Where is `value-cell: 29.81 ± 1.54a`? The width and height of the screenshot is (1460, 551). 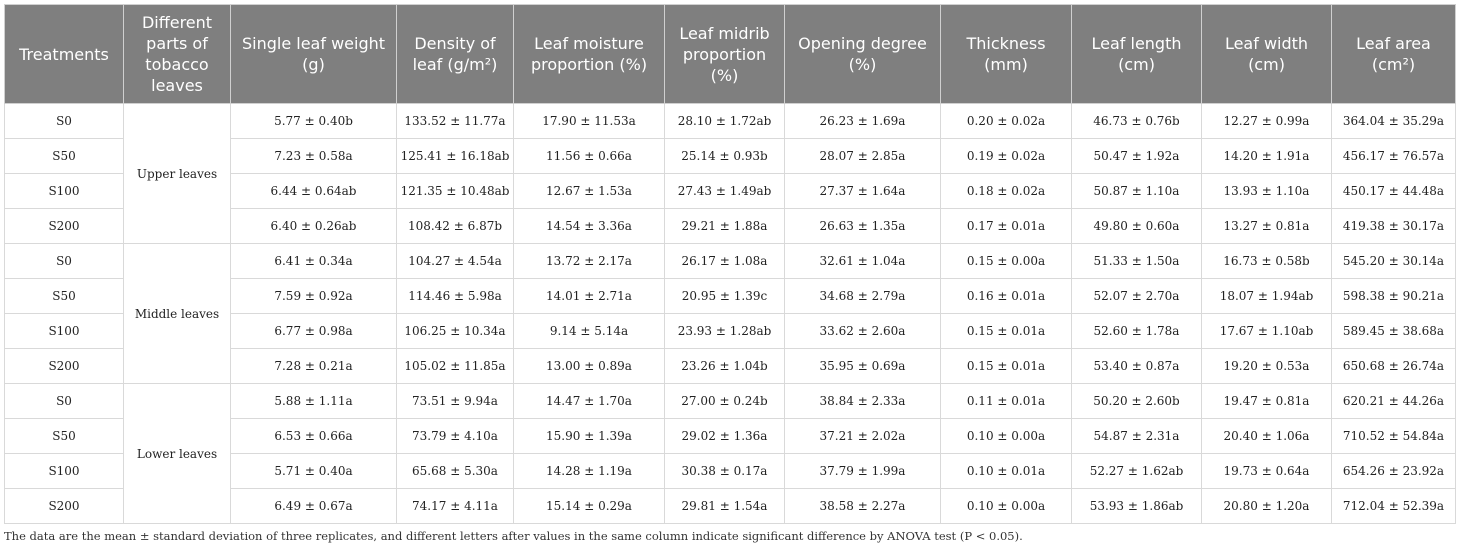 value-cell: 29.81 ± 1.54a is located at coordinates (724, 506).